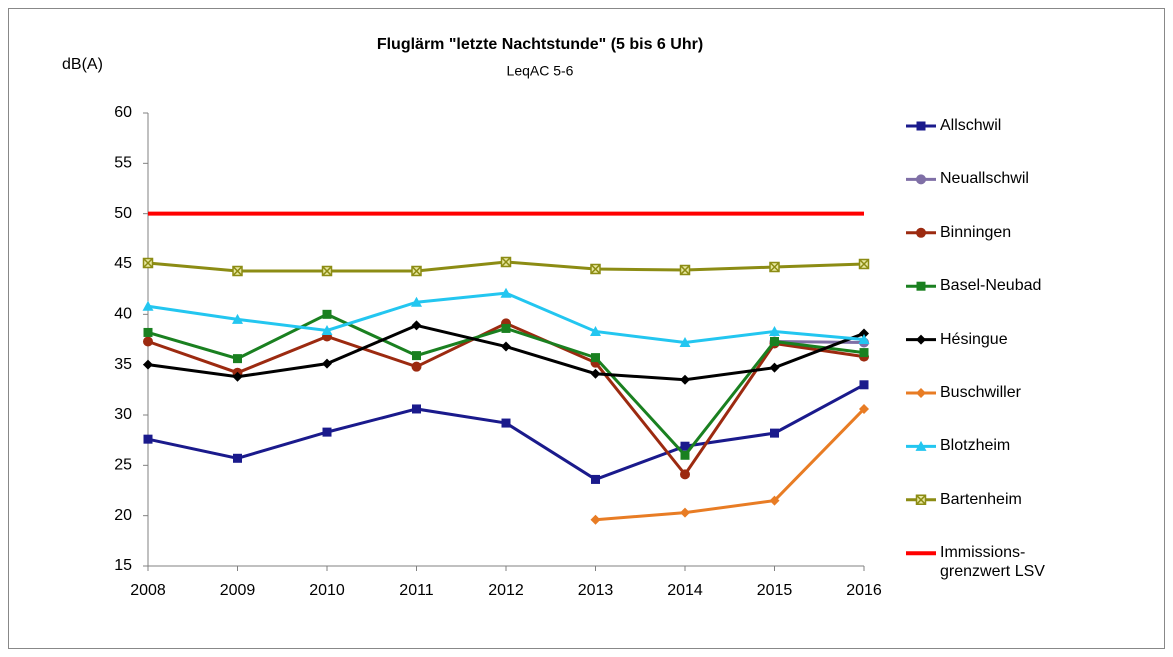 The image size is (1173, 657). What do you see at coordinates (992, 562) in the screenshot?
I see `legend-label: Immissions- grenzwert LSV` at bounding box center [992, 562].